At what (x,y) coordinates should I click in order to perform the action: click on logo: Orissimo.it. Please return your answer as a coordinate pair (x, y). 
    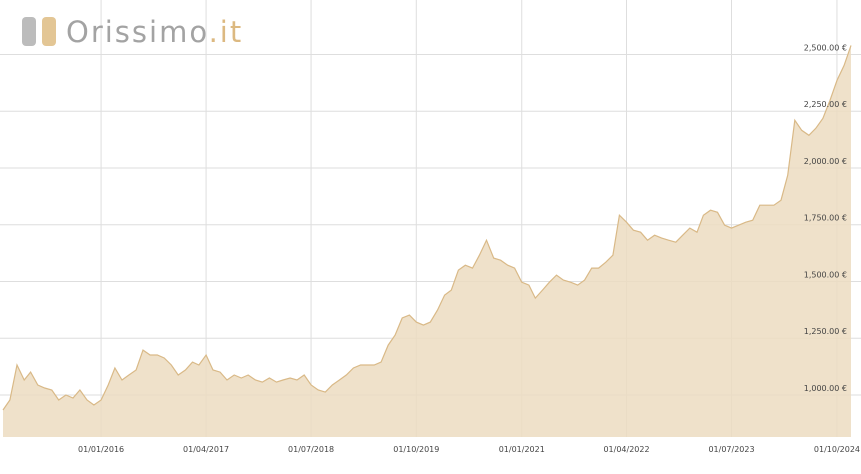
    Looking at the image, I should click on (132, 32).